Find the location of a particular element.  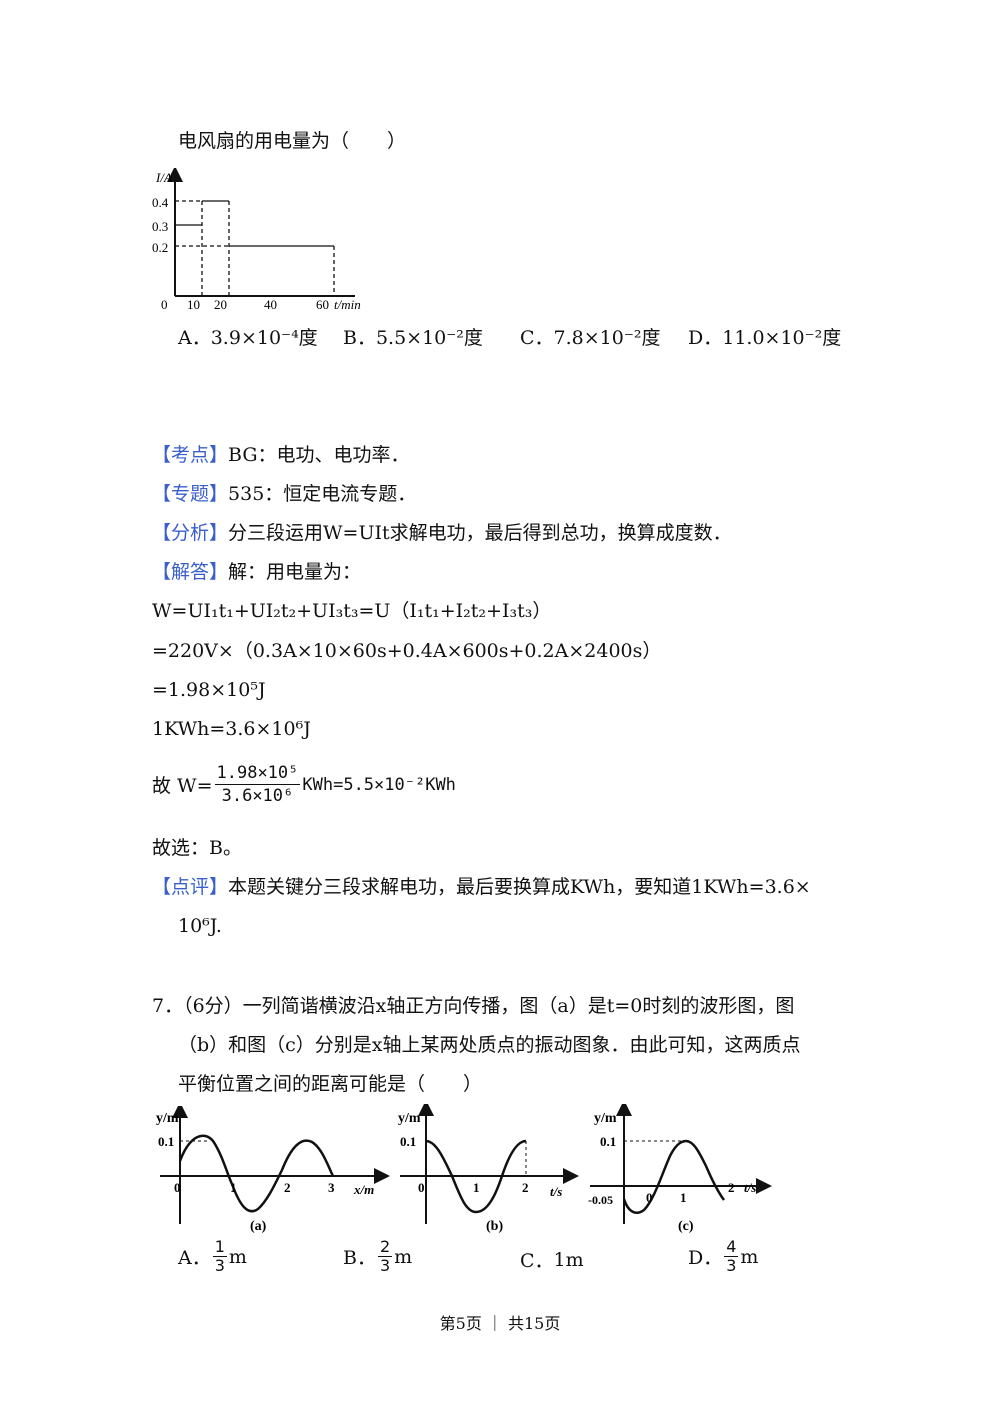

page-footer: 第5页 ｜ 共15页 is located at coordinates (500, 1323).